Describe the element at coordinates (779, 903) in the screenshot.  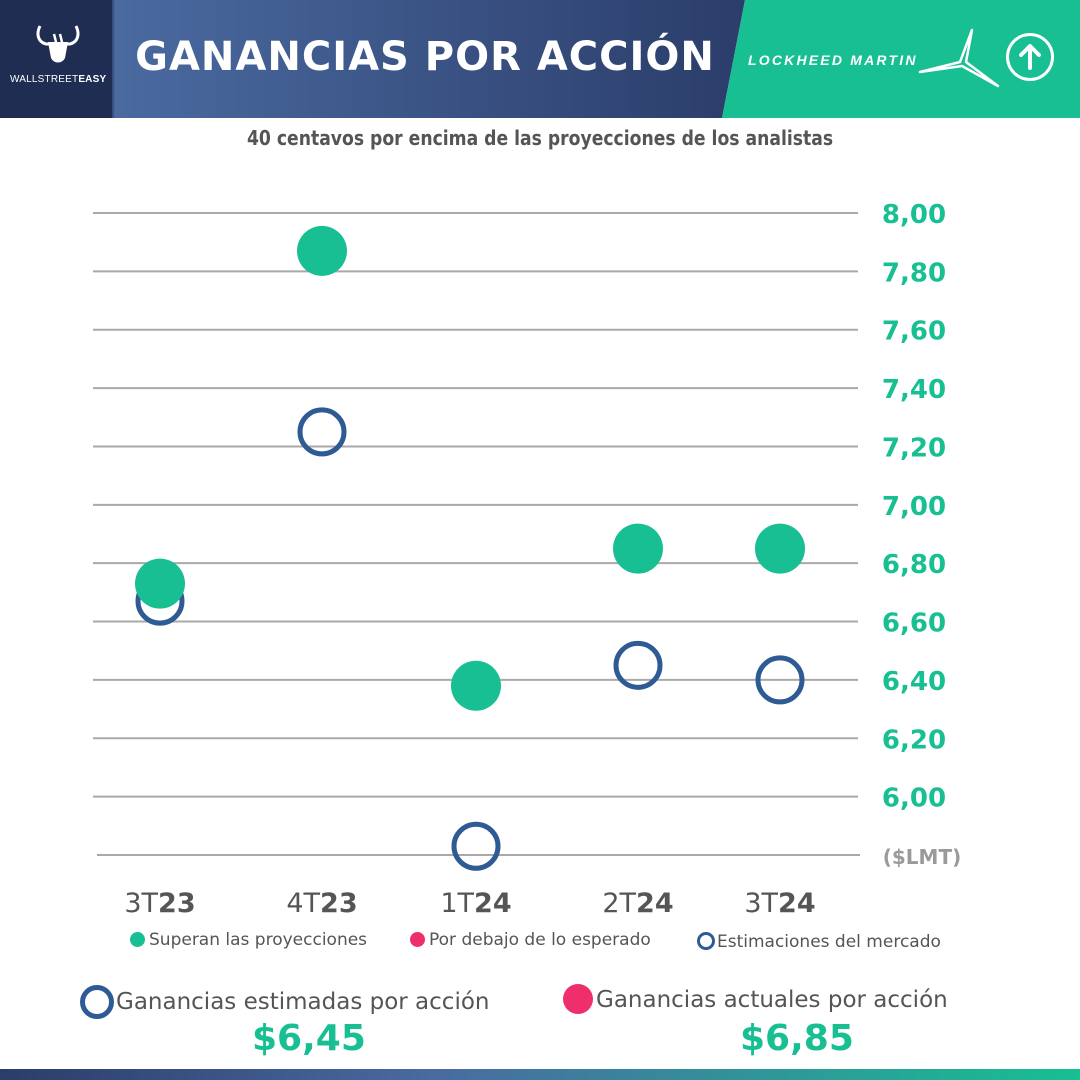
I see `x-tick-label: 3T24` at that location.